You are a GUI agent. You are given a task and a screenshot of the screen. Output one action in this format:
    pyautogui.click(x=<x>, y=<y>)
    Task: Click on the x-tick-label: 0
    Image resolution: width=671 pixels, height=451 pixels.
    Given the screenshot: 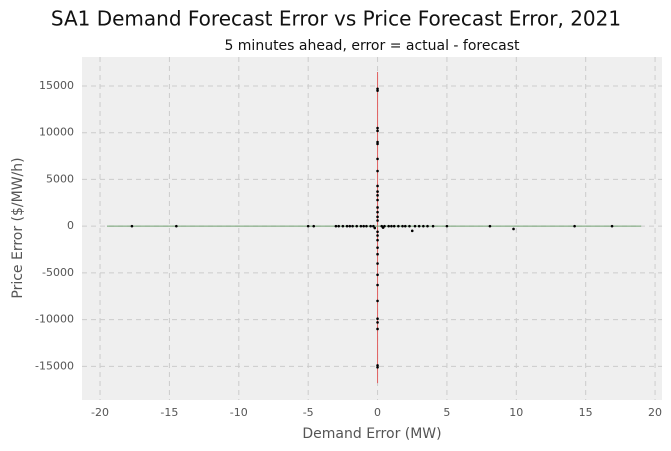 What is the action you would take?
    pyautogui.click(x=377, y=412)
    